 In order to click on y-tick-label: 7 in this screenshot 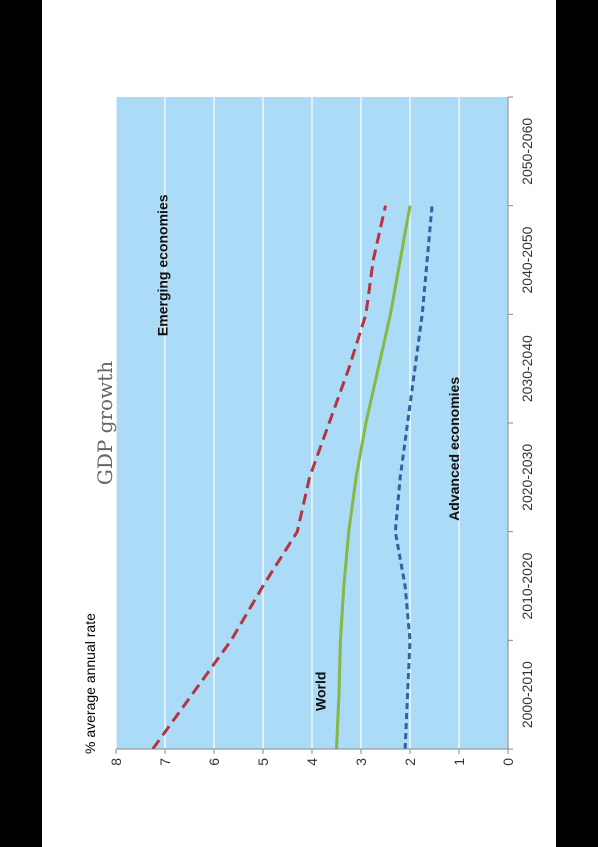, I will do `click(165, 762)`.